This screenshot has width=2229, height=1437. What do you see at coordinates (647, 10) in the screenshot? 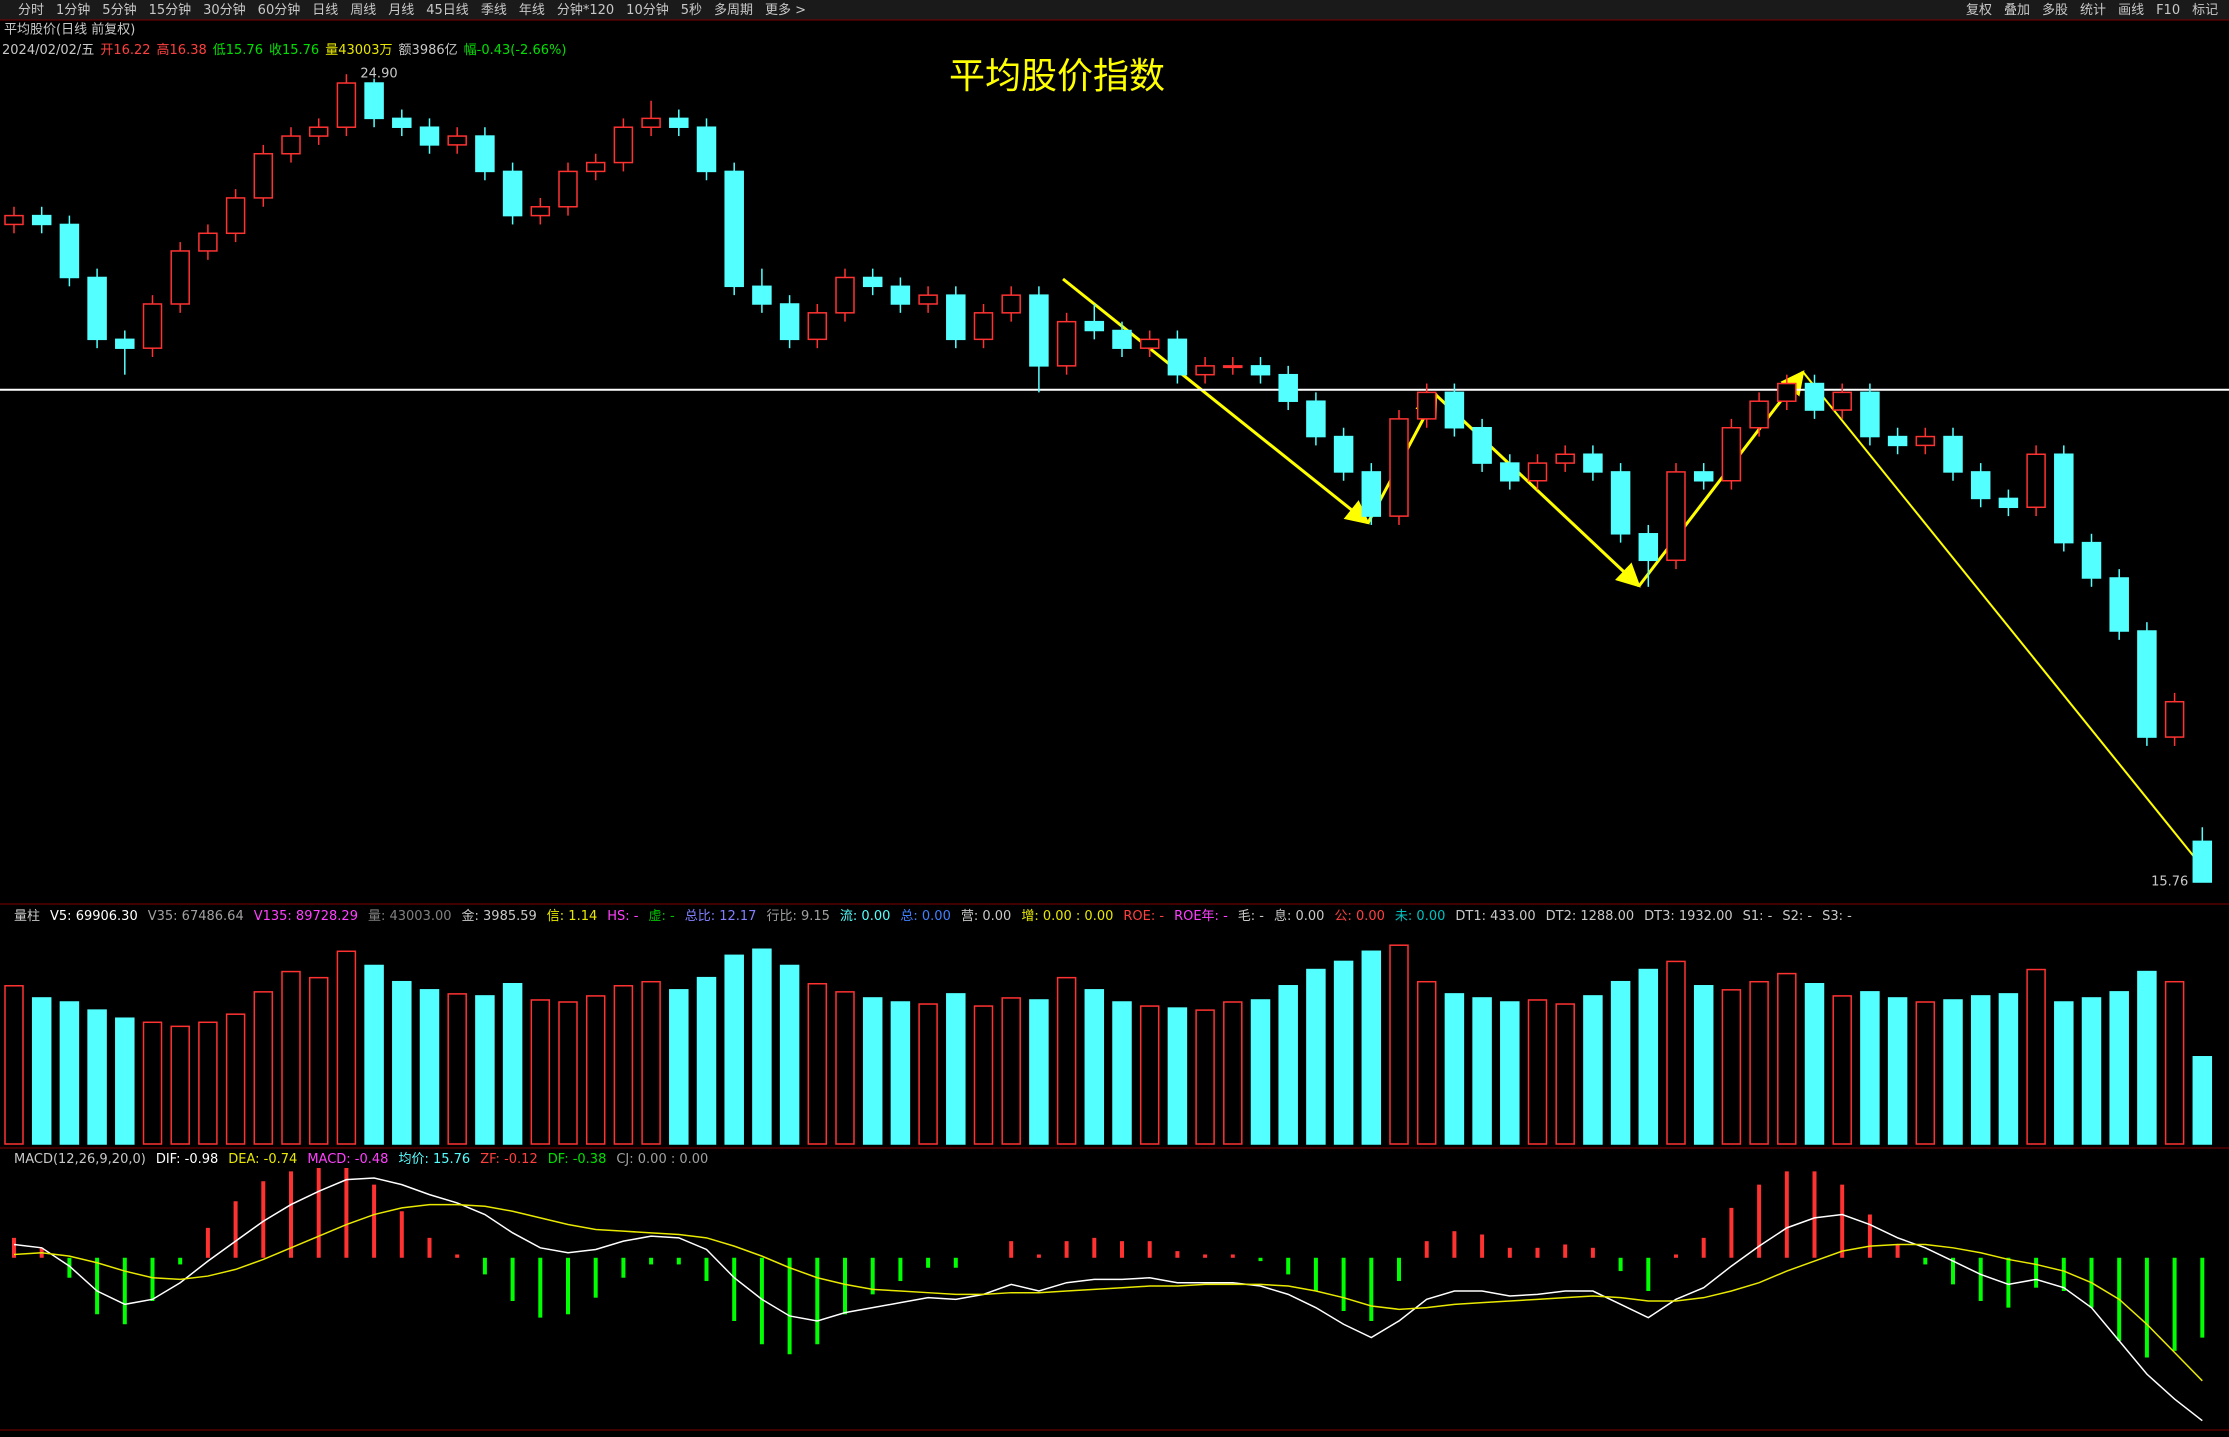
I see `toolbar-button: 10分钟` at bounding box center [647, 10].